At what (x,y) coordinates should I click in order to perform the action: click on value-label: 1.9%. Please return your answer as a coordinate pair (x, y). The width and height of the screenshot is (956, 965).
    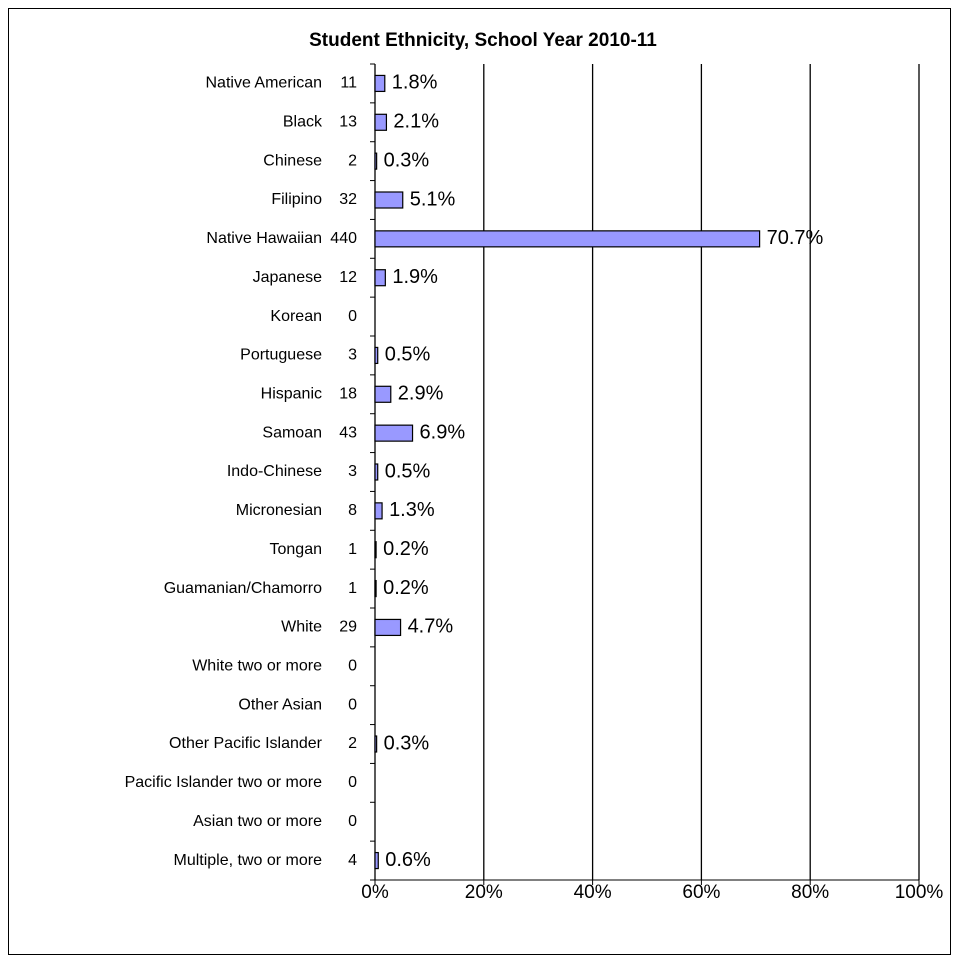
    Looking at the image, I should click on (415, 277).